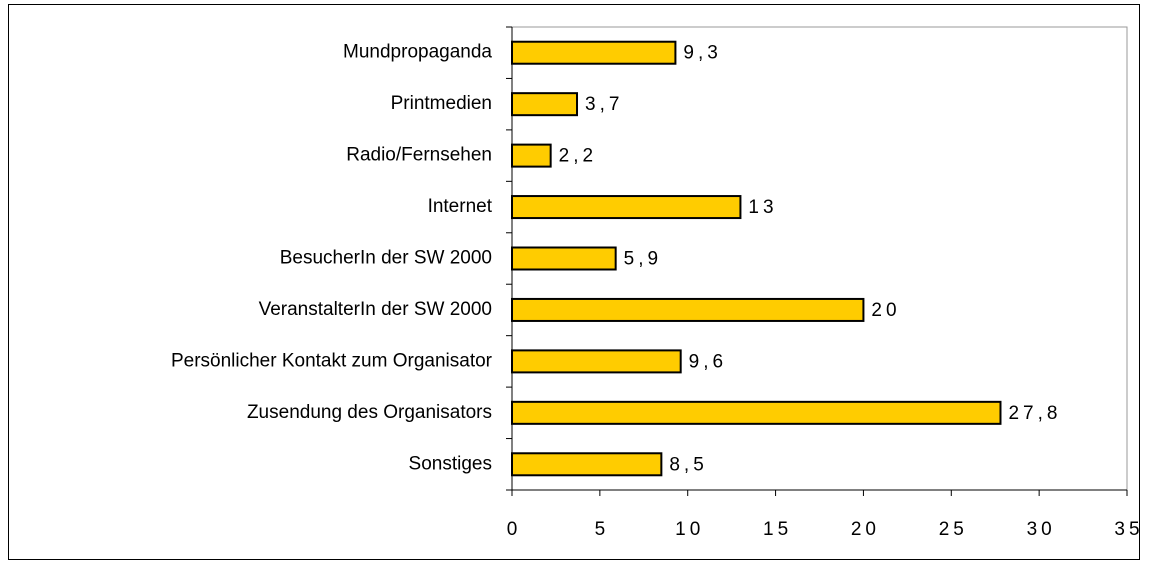  Describe the element at coordinates (1034, 413) in the screenshot. I see `data-label: 27,8` at that location.